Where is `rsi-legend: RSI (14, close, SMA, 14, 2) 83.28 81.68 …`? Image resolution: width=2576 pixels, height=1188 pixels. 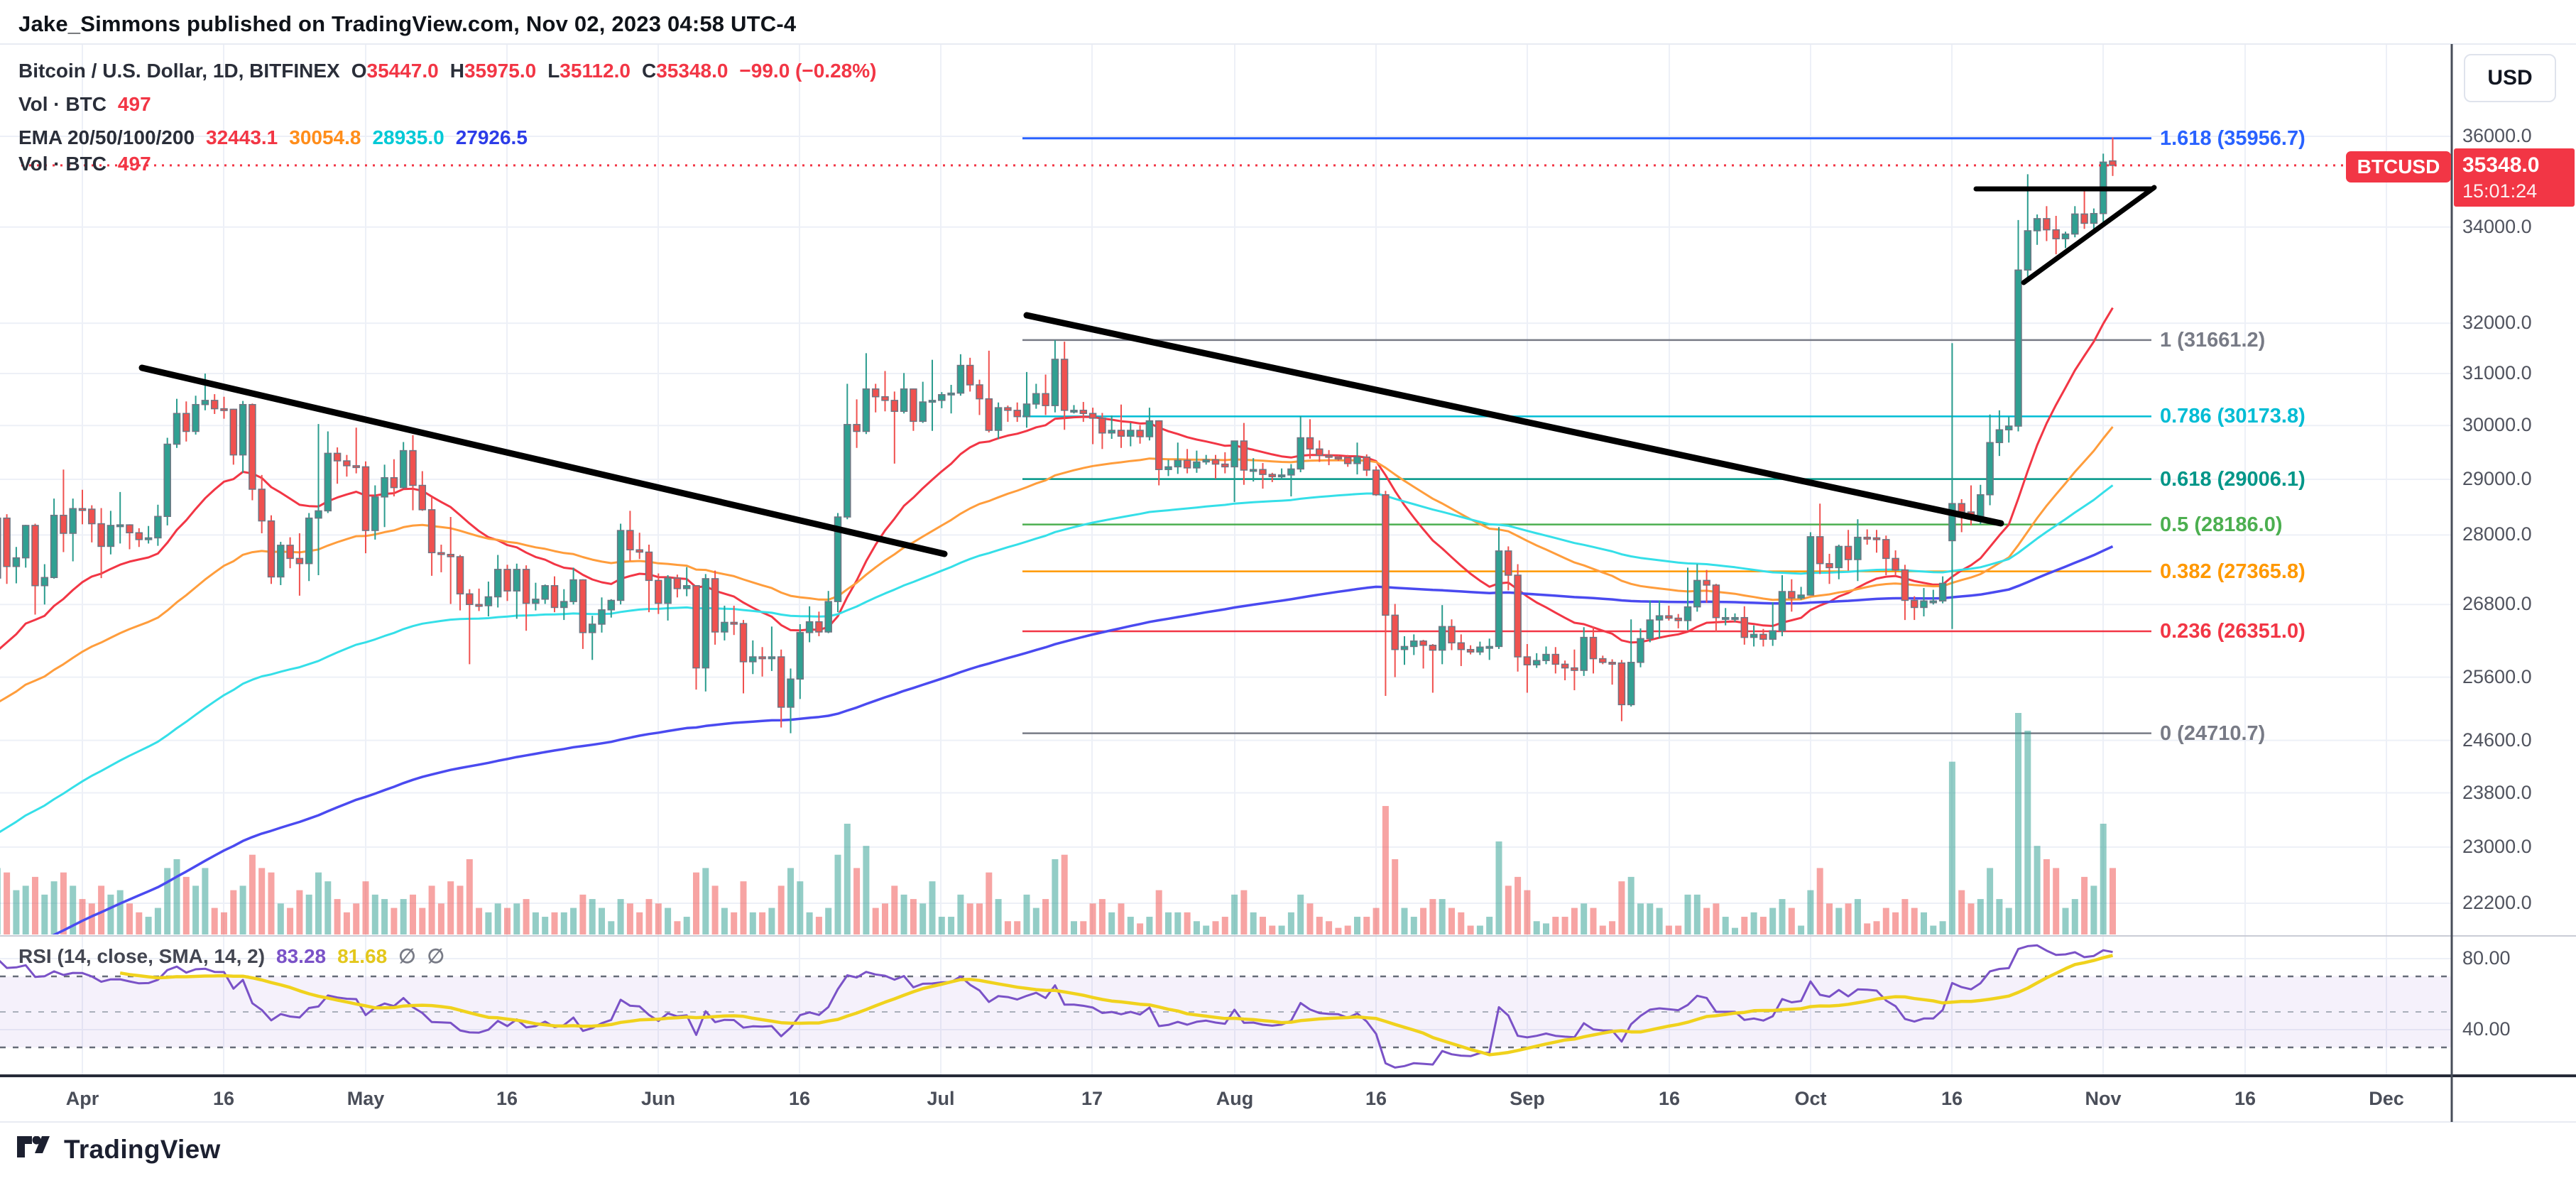 rsi-legend: RSI (14, close, SMA, 14, 2) 83.28 81.68 … is located at coordinates (231, 956).